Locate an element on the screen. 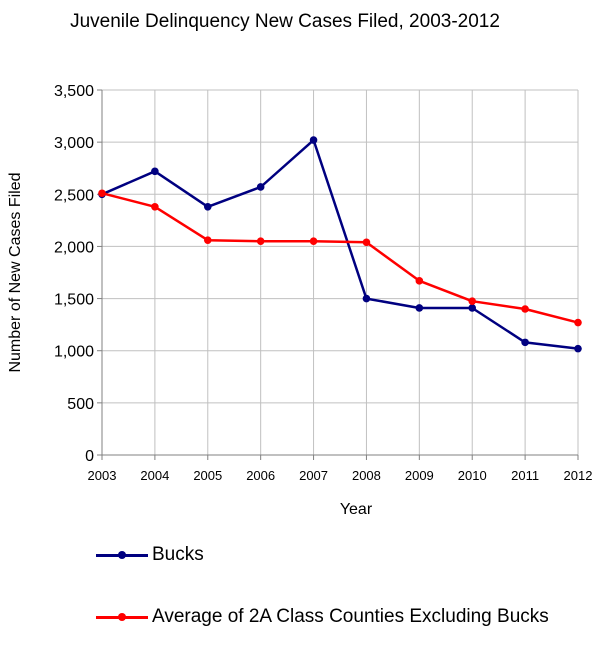 The height and width of the screenshot is (652, 593). x-axis-label: Year is located at coordinates (356, 509).